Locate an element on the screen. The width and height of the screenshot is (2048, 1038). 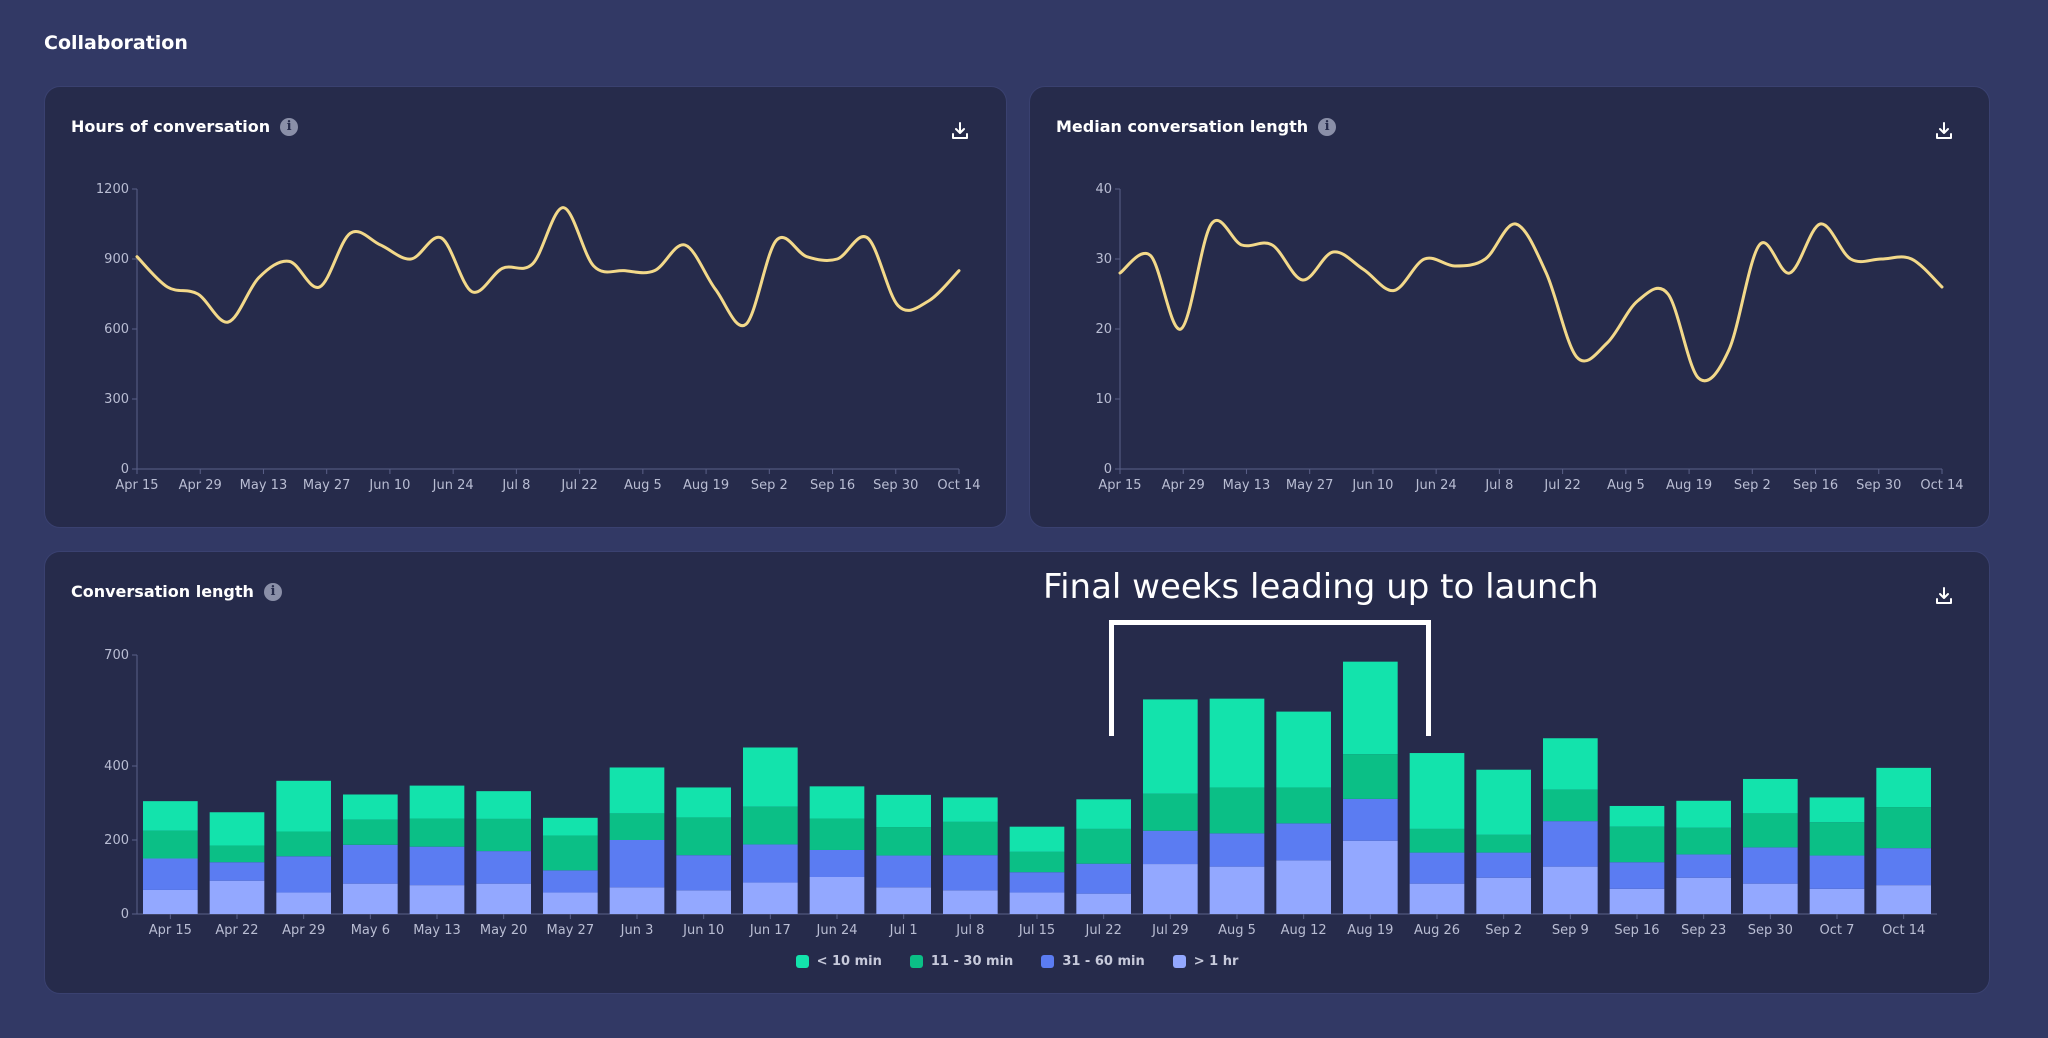
x-tick-label: Jul 1 is located at coordinates (903, 930).